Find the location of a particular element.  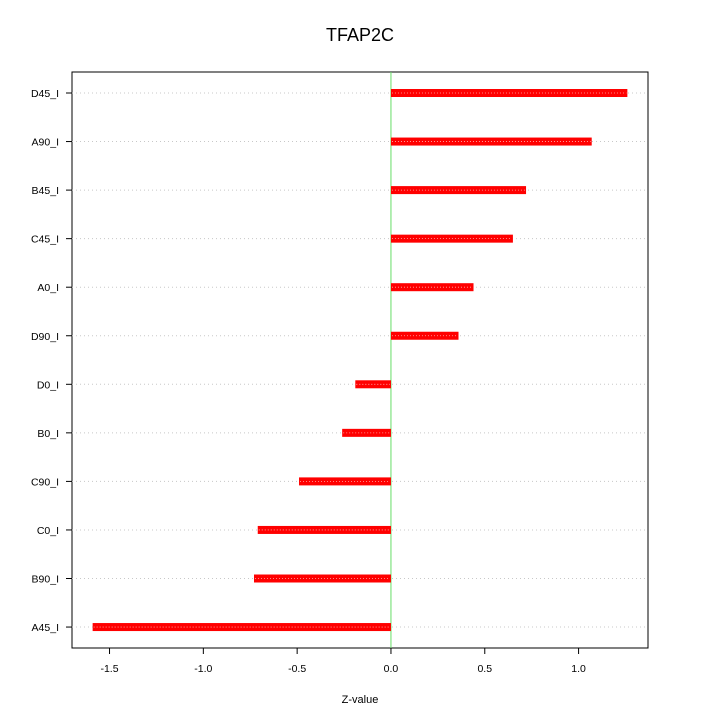

bar-C0_I is located at coordinates (324, 529).